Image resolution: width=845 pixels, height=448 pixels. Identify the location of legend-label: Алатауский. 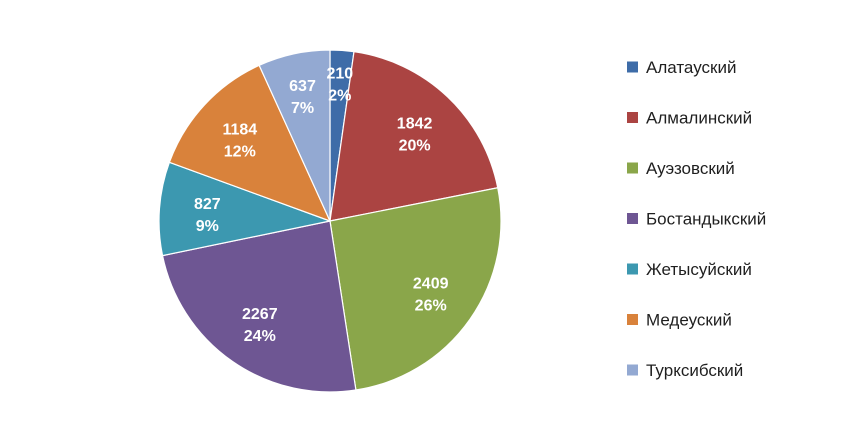
(691, 67).